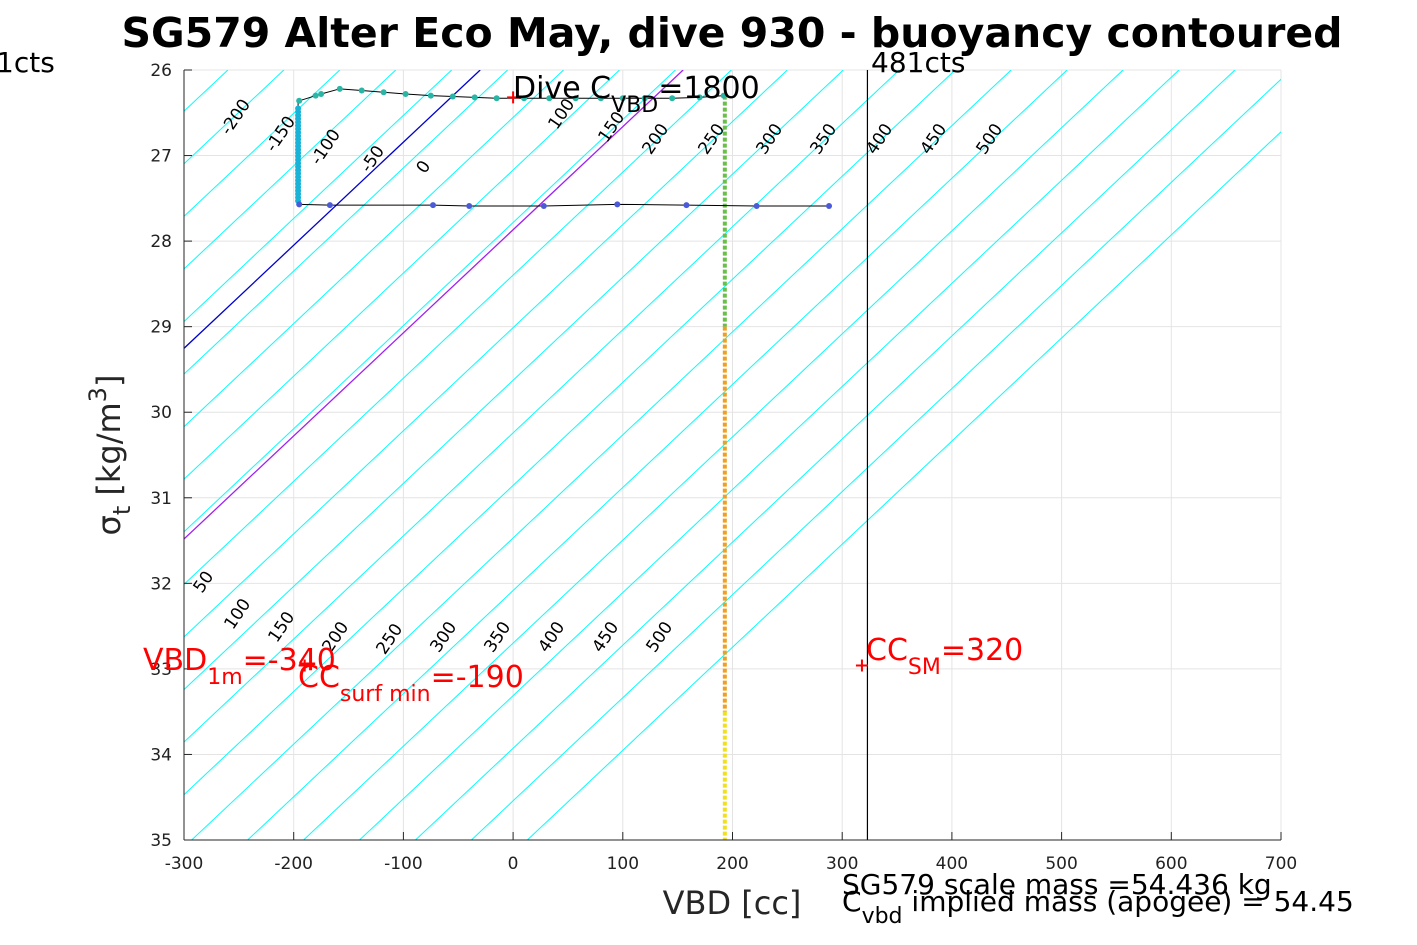  I want to click on x-tick-labels: -300 -200 -100 0 100 200 300 400 500 600 700, so click(731, 864).